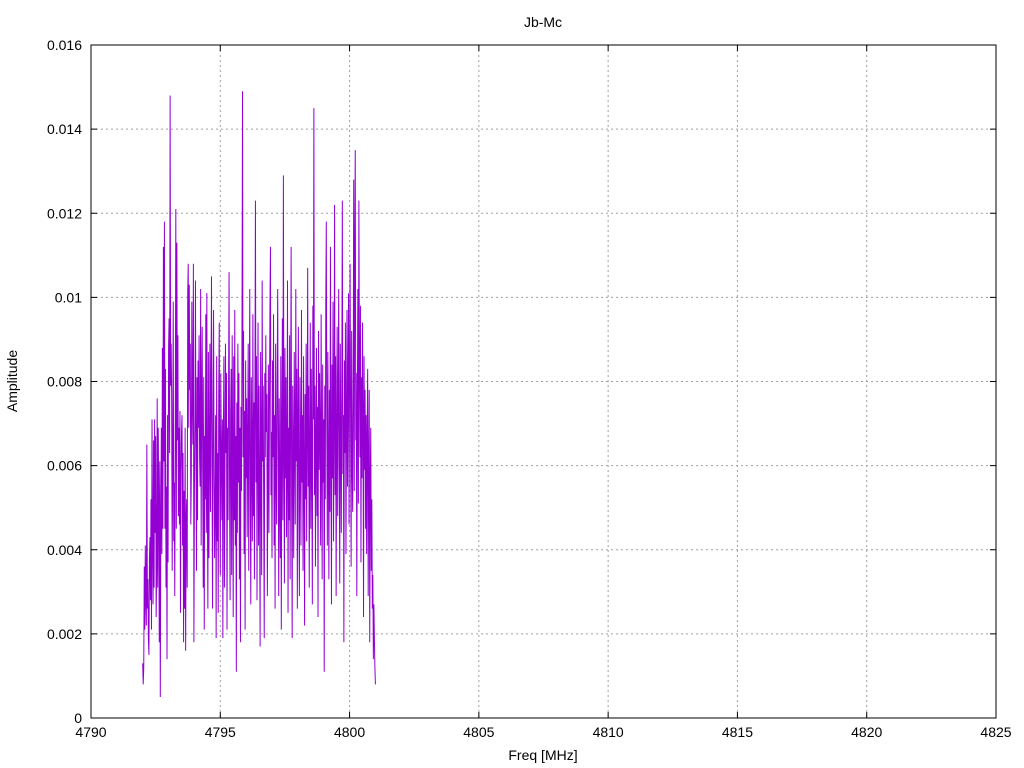 This screenshot has width=1024, height=768. What do you see at coordinates (64, 45) in the screenshot?
I see `y-tick-label: 0.016` at bounding box center [64, 45].